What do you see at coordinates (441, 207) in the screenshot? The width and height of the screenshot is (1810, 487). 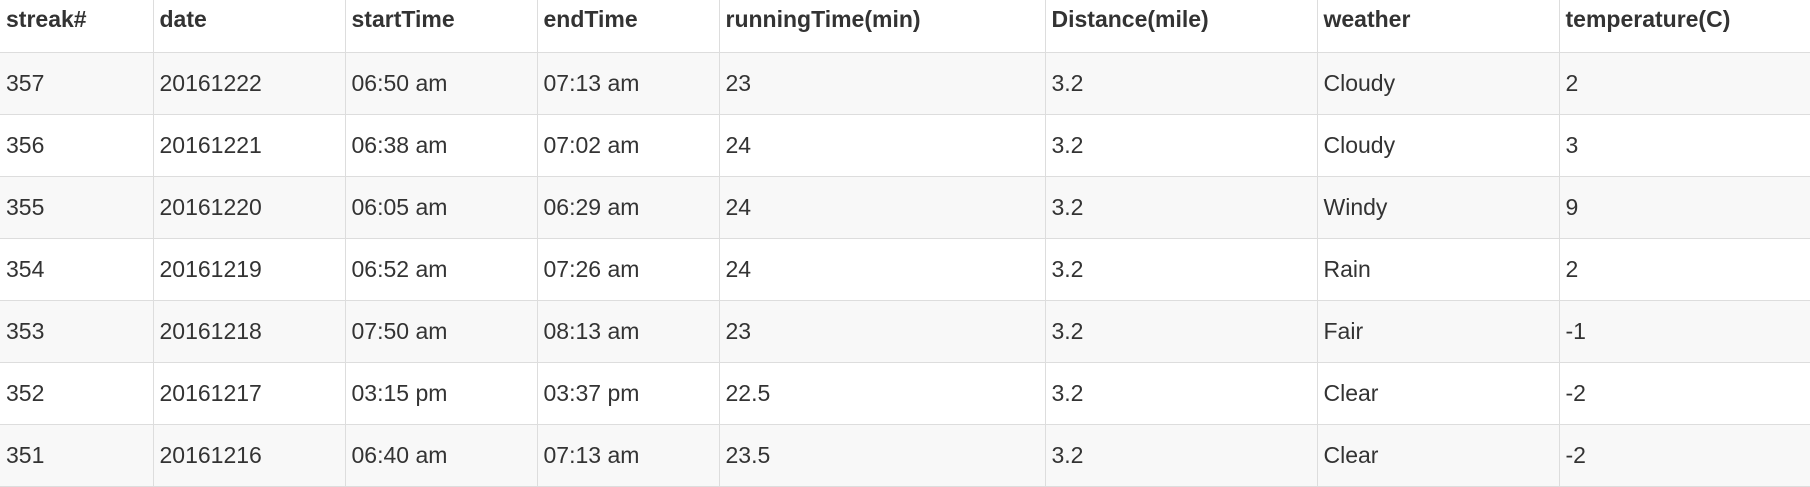 I see `start-time-cell: 06:05 am` at bounding box center [441, 207].